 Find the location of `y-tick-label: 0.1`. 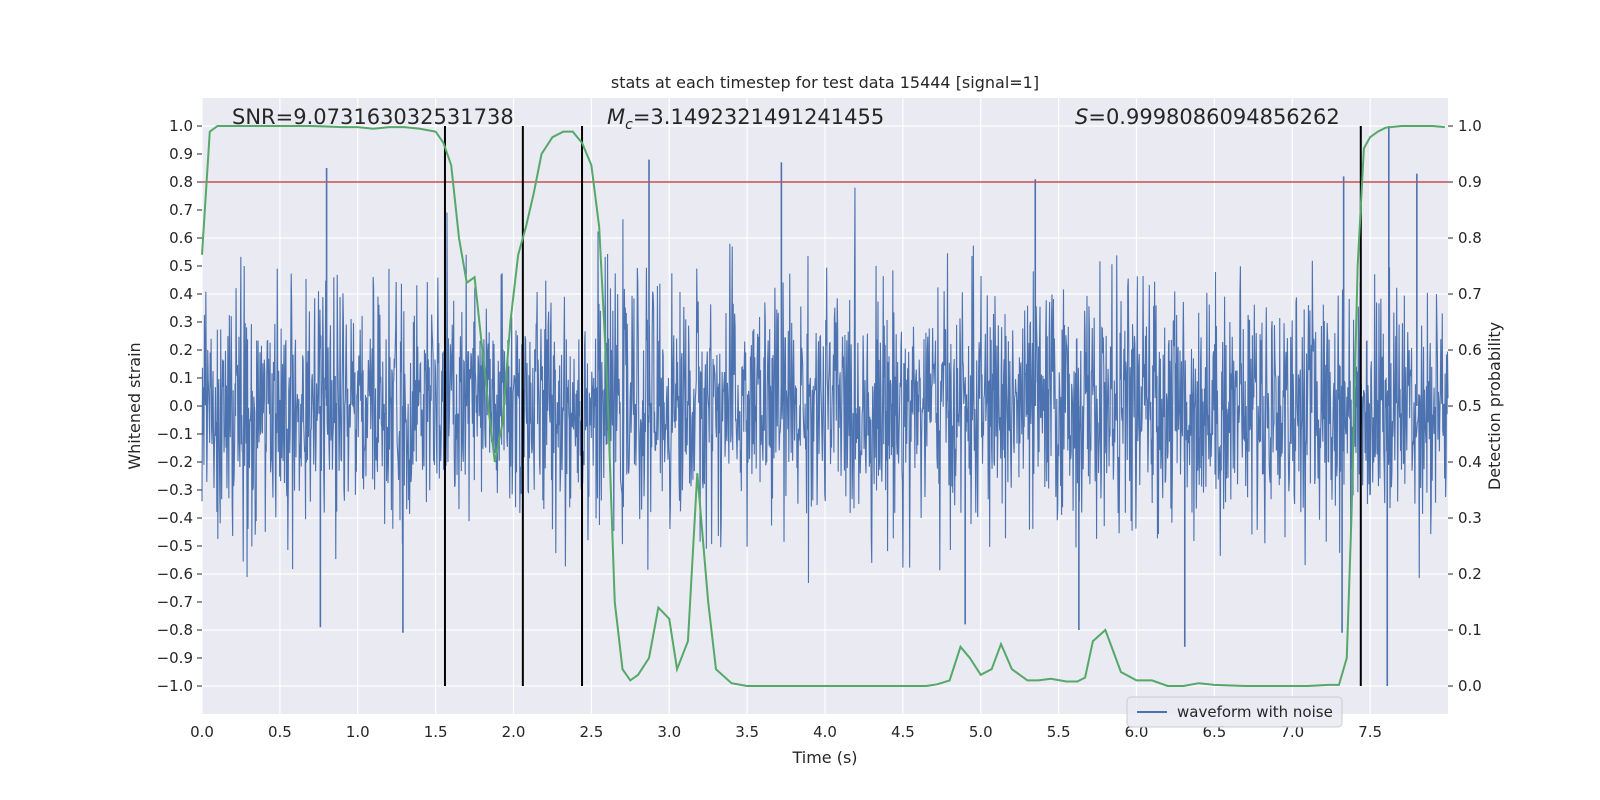

y-tick-label: 0.1 is located at coordinates (181, 378).